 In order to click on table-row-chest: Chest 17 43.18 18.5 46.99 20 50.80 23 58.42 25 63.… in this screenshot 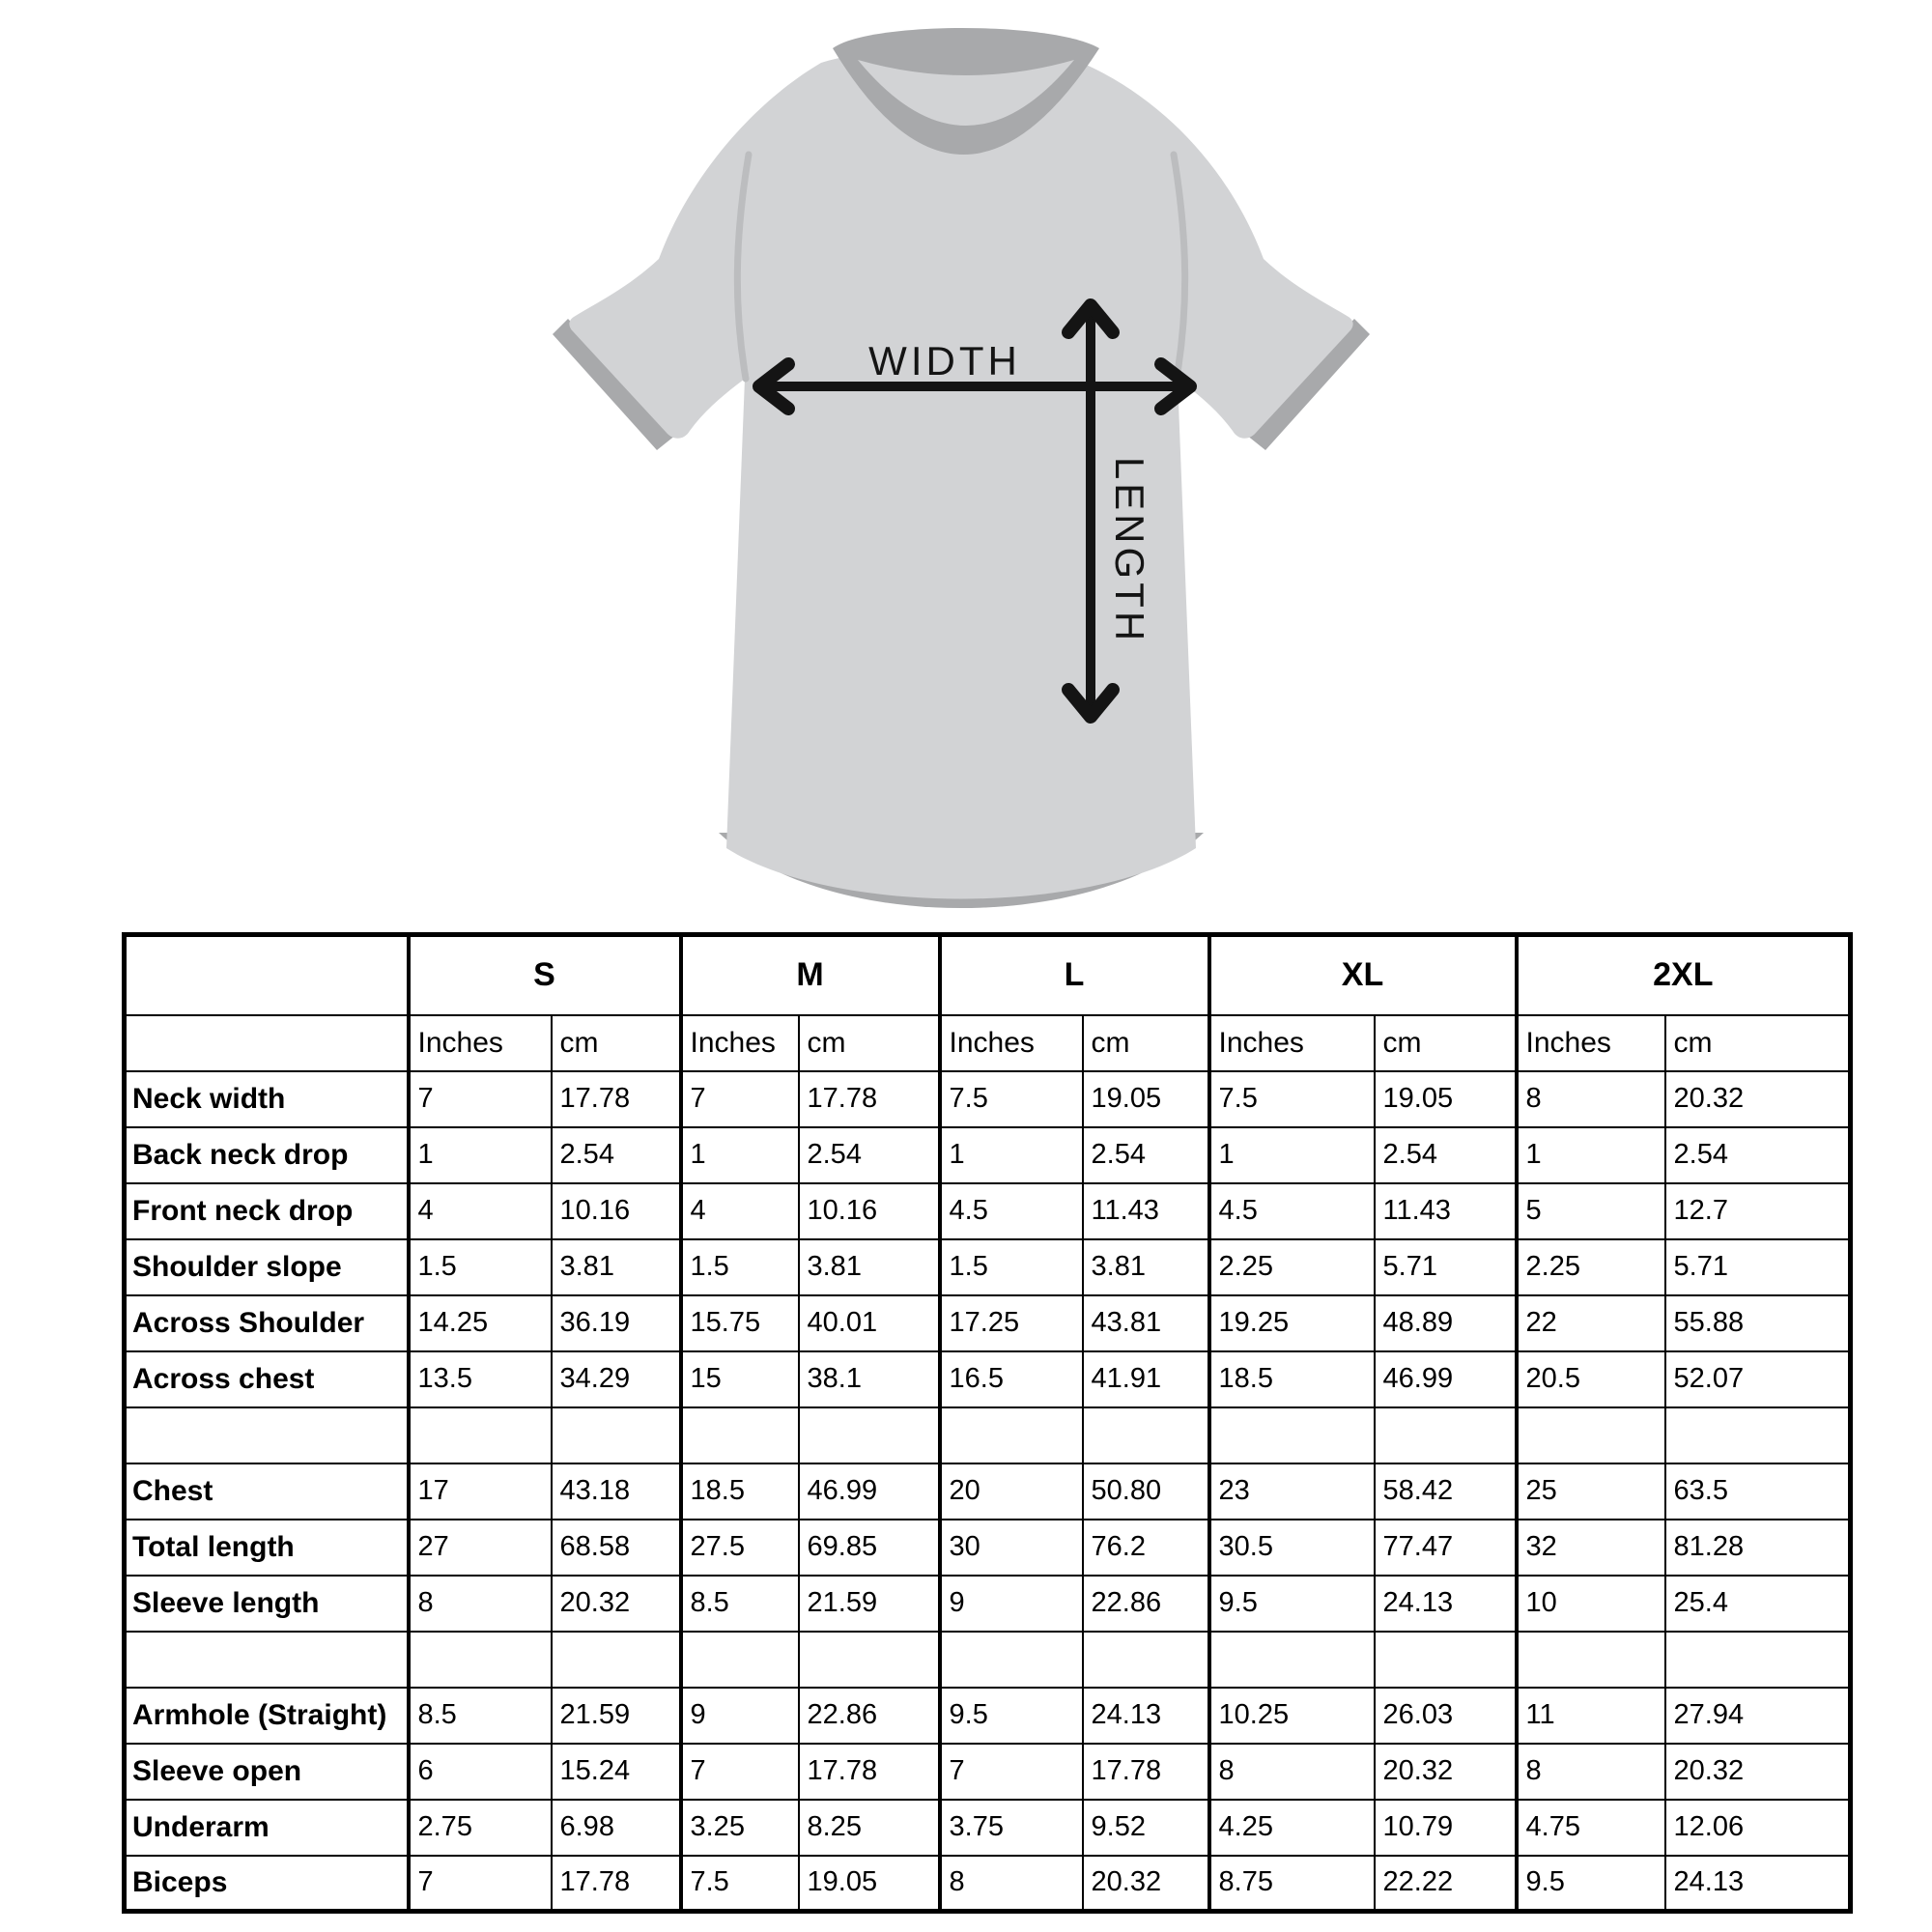, I will do `click(987, 1491)`.